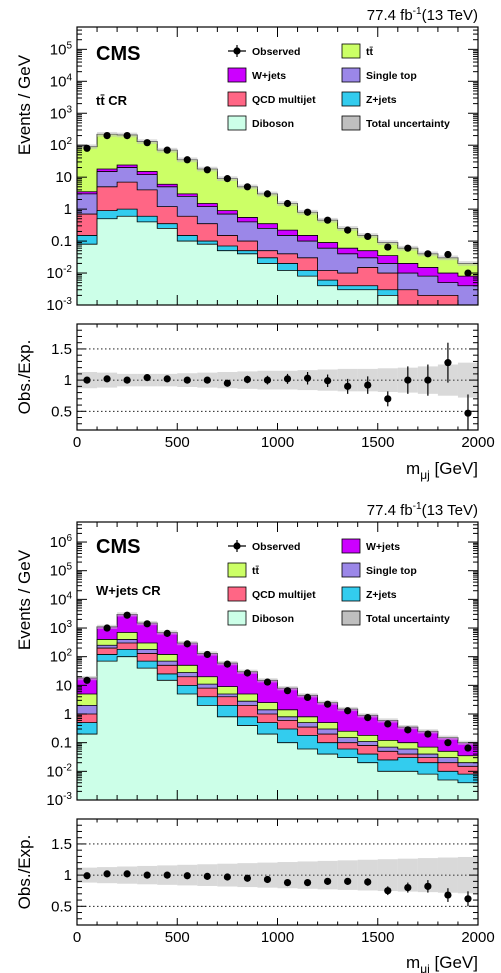  What do you see at coordinates (63, 177) in the screenshot?
I see `y-tick-label: 10` at bounding box center [63, 177].